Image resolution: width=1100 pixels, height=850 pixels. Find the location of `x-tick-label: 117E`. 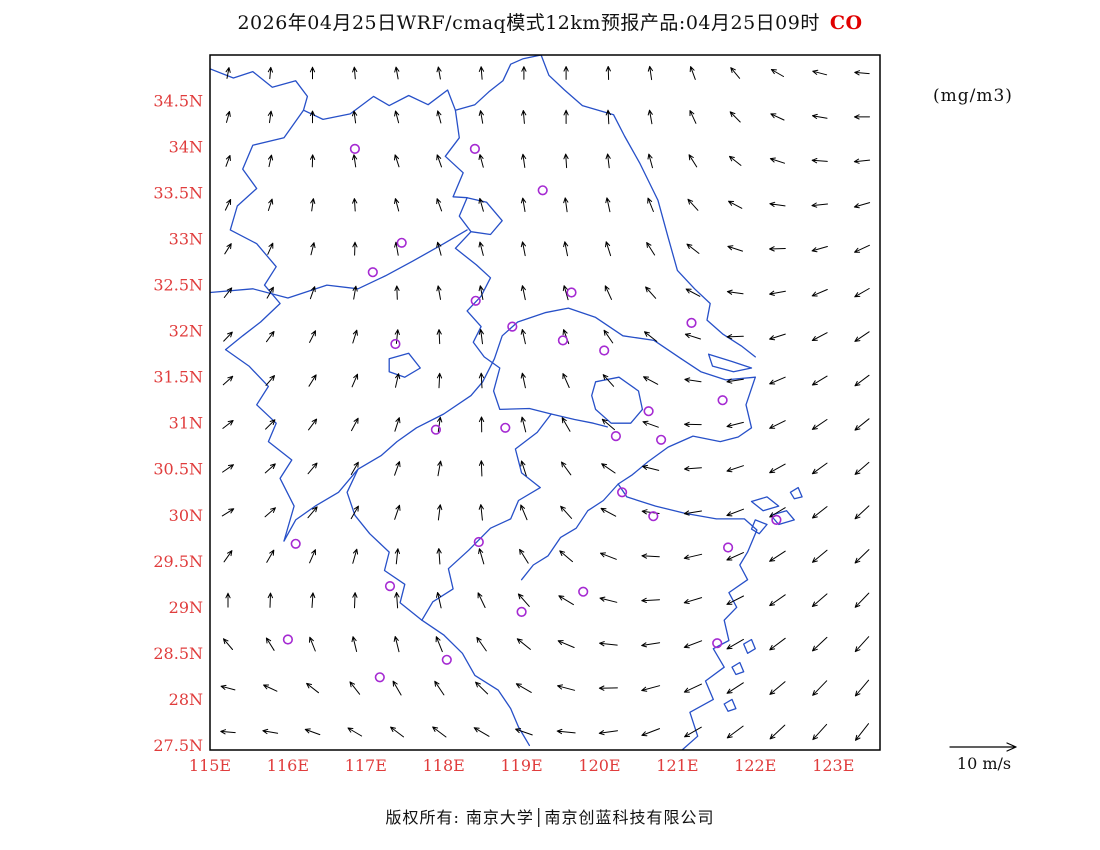

x-tick-label: 117E is located at coordinates (366, 765).